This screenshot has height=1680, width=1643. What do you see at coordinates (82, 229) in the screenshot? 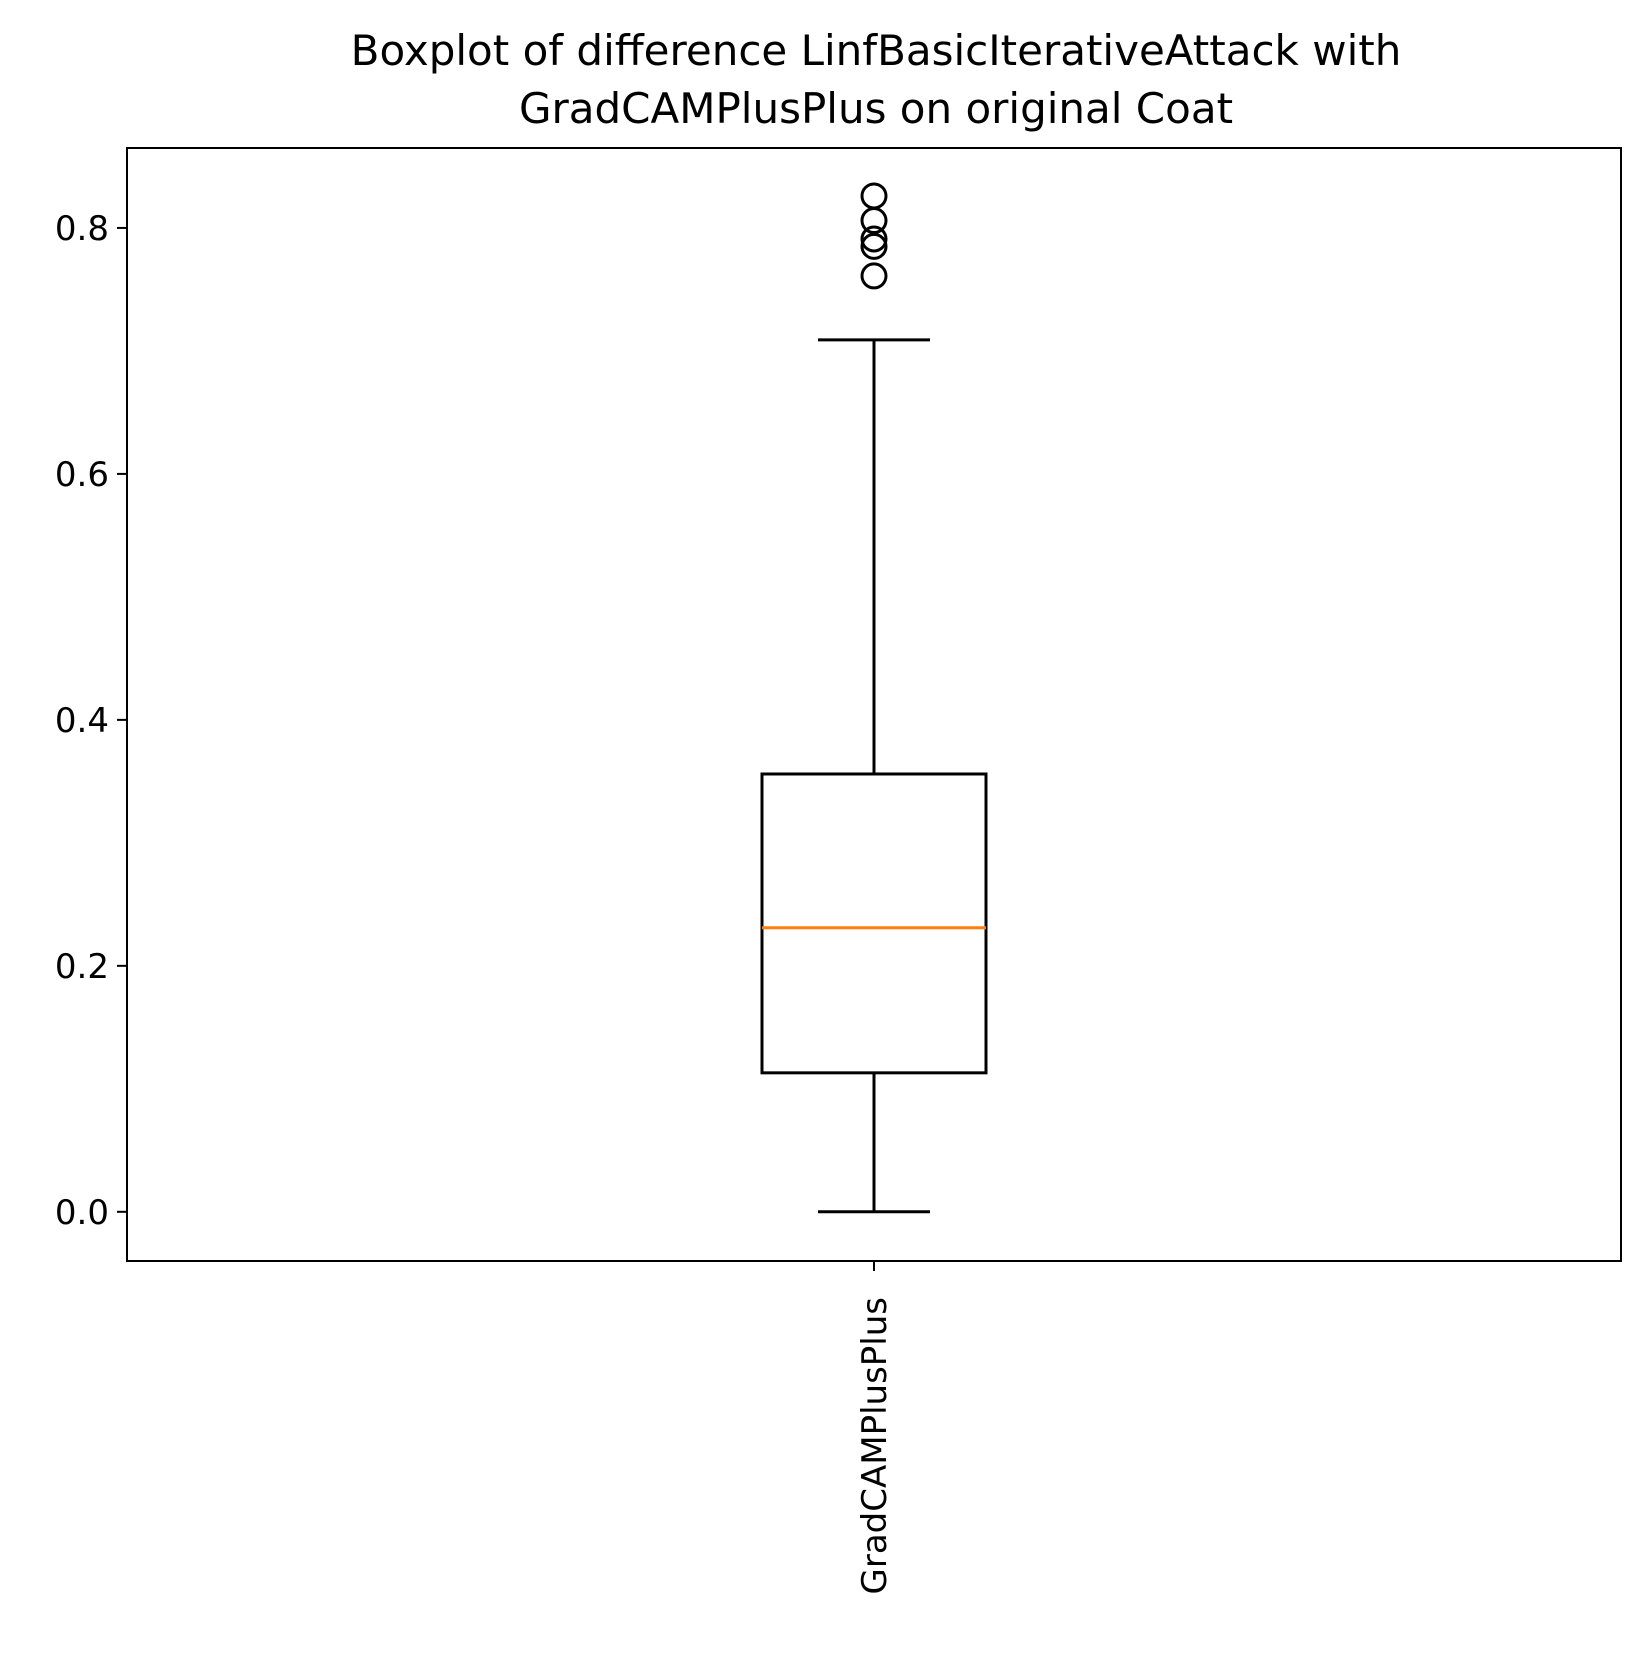
I see `y-tick-label: 0.8` at bounding box center [82, 229].